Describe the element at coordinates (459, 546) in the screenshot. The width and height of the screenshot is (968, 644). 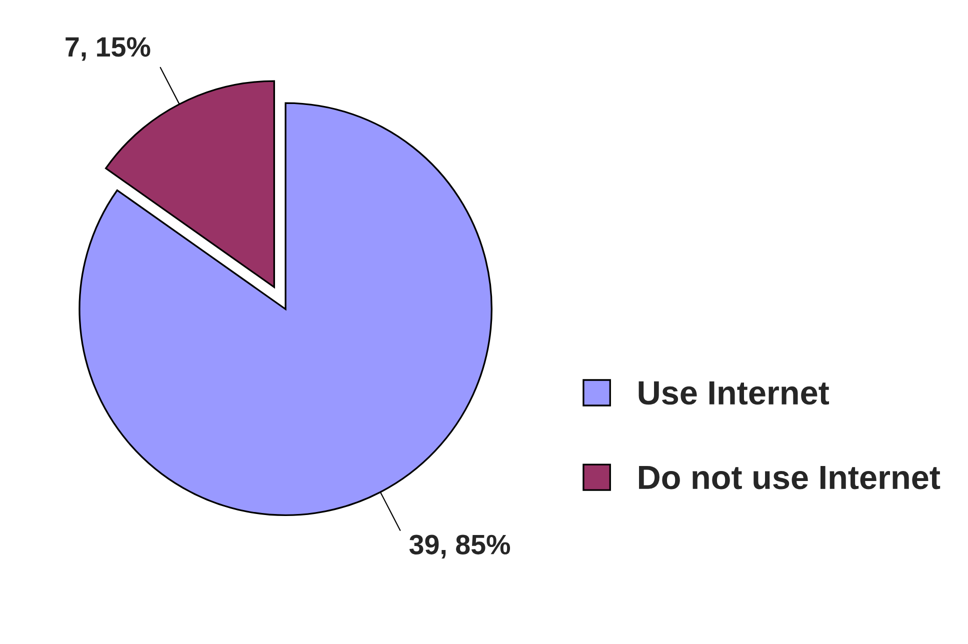
I see `data-label: 39, 85%` at that location.